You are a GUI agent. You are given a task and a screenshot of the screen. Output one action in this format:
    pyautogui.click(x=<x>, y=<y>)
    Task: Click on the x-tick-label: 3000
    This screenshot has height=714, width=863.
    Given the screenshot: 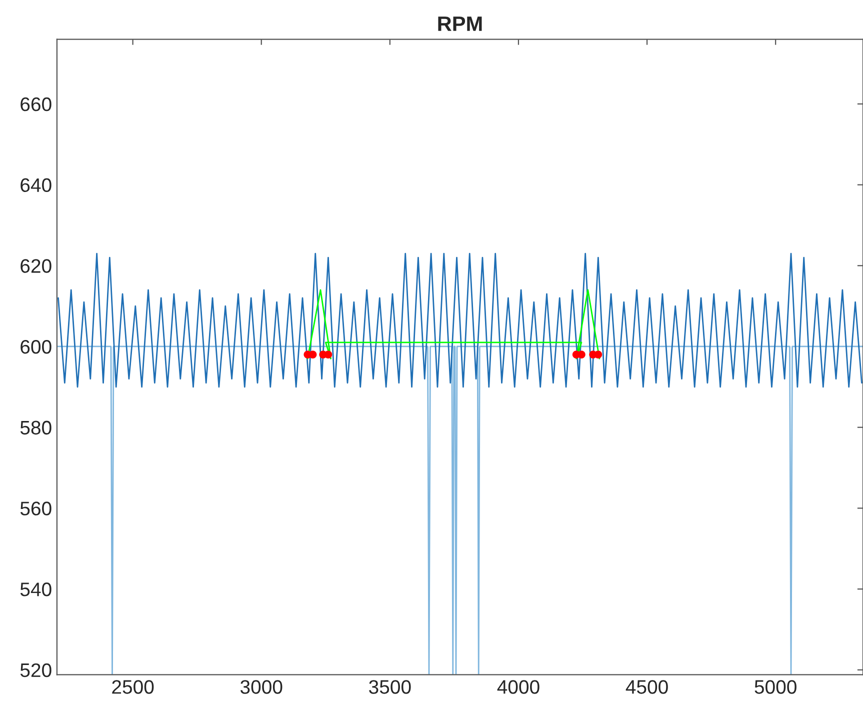 What is the action you would take?
    pyautogui.click(x=261, y=687)
    